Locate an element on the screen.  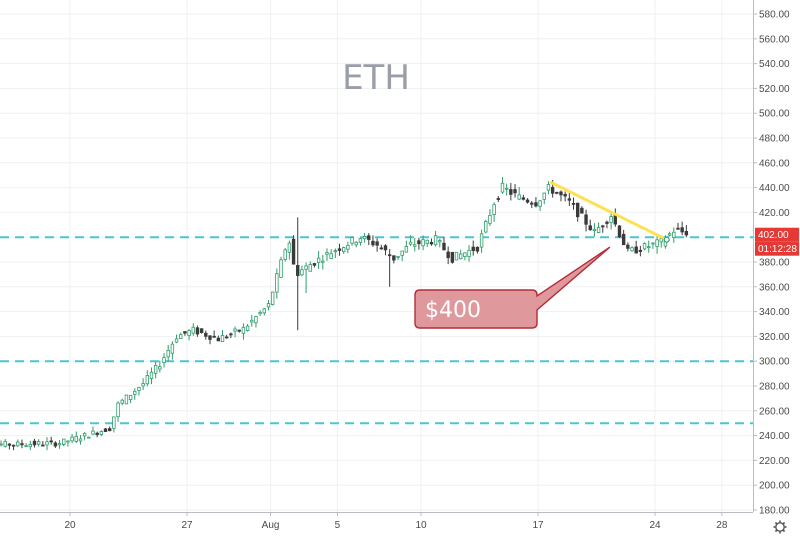
price-axis-background is located at coordinates (776, 268).